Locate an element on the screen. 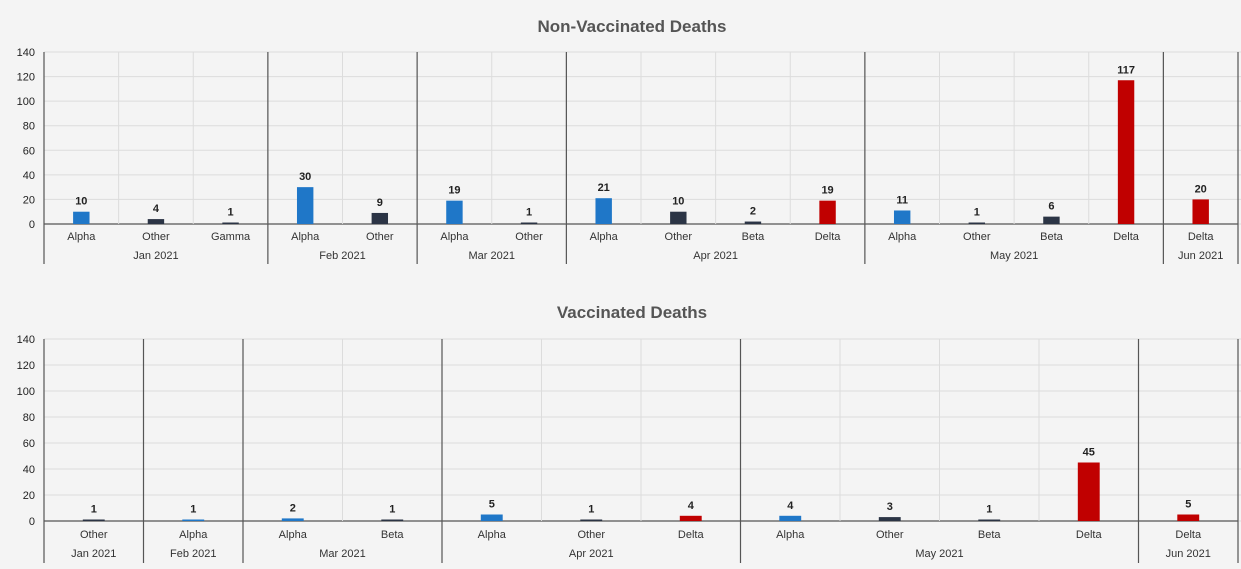 The height and width of the screenshot is (569, 1241). data-label: 3 is located at coordinates (890, 507).